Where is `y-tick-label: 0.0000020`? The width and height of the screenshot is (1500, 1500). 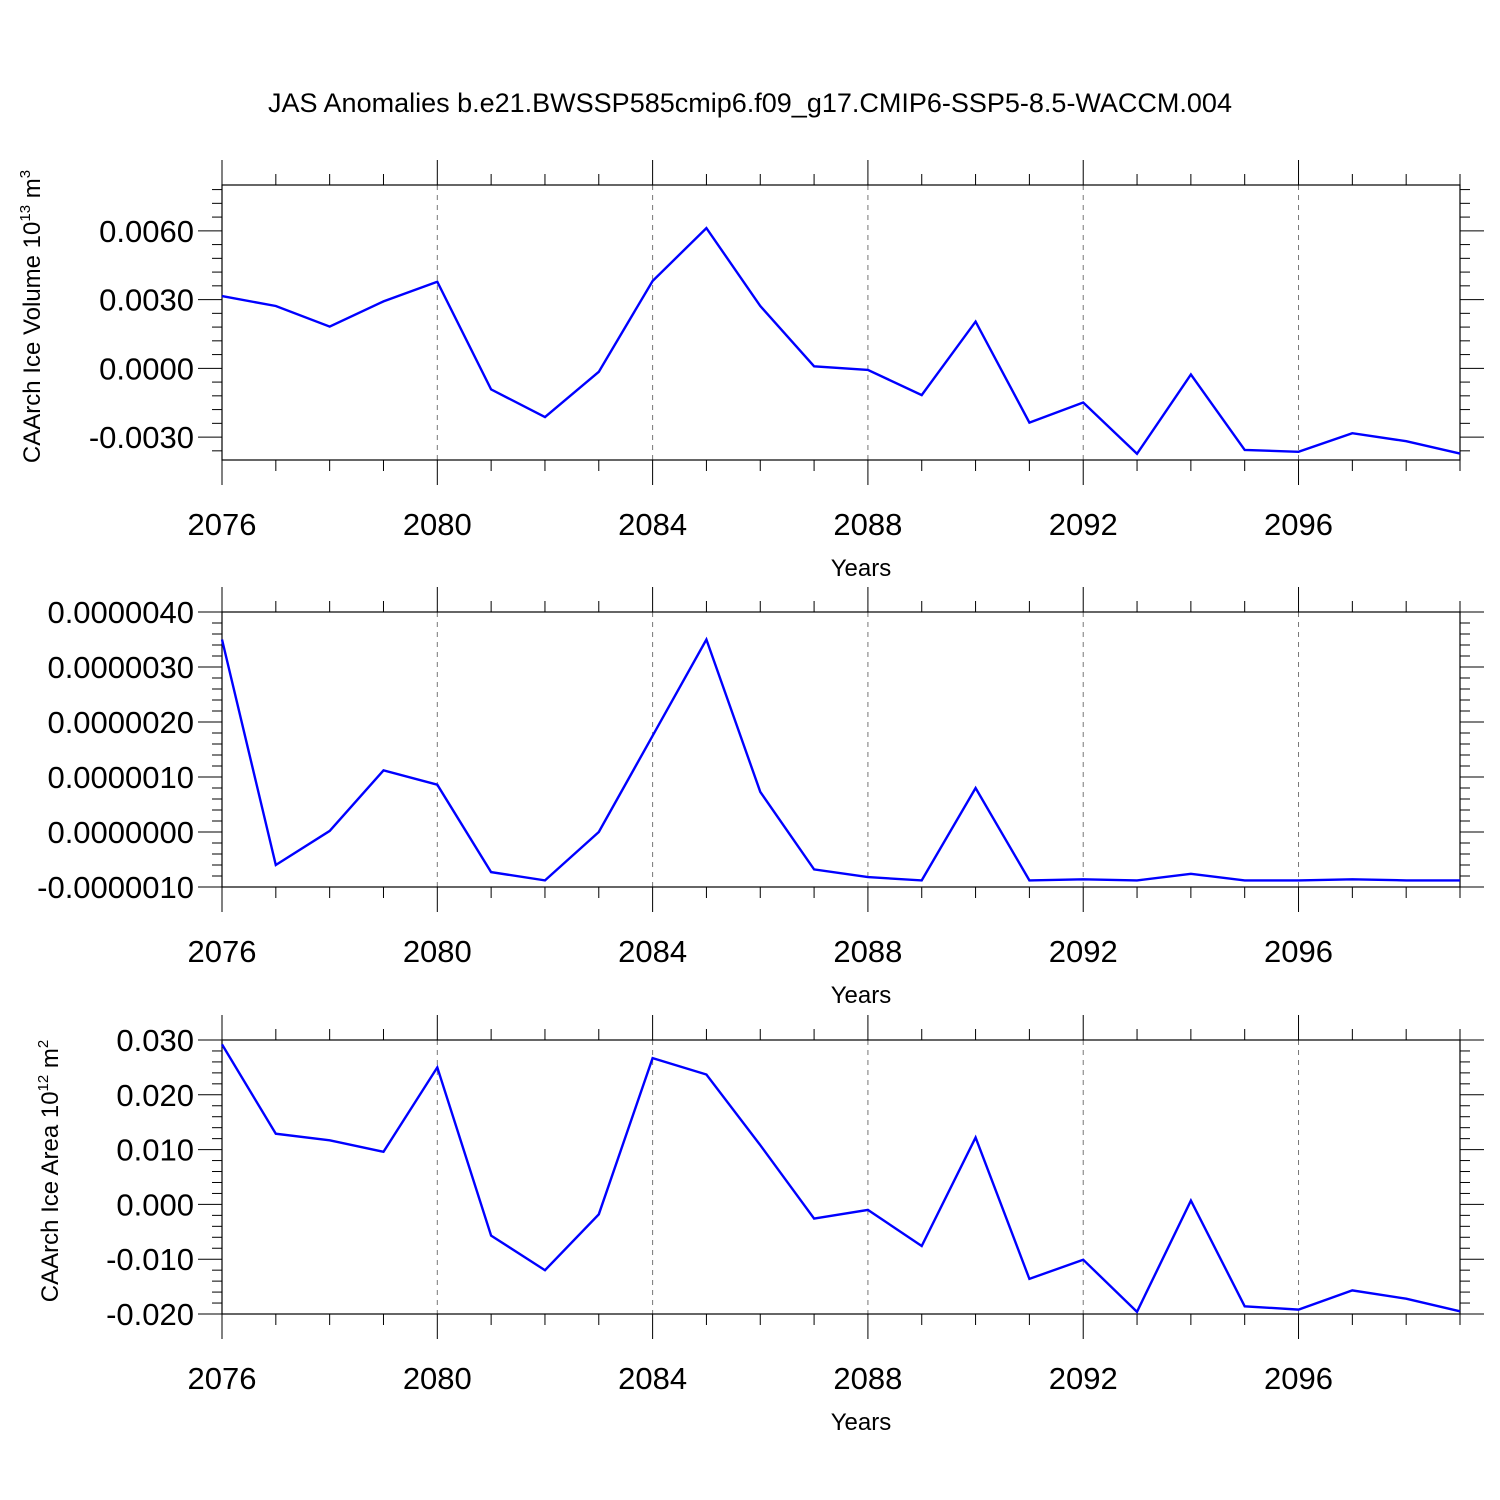
y-tick-label: 0.0000020 is located at coordinates (120, 722).